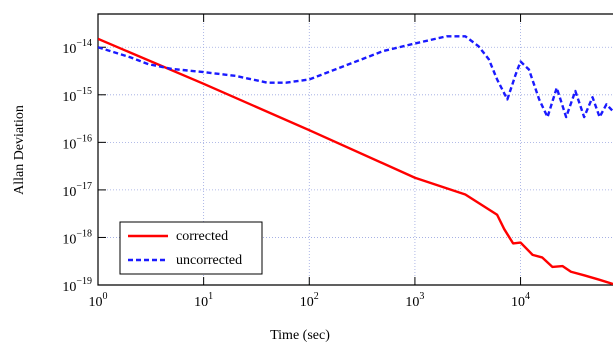  Describe the element at coordinates (77, 285) in the screenshot. I see `y-tick-label: 10−19` at that location.